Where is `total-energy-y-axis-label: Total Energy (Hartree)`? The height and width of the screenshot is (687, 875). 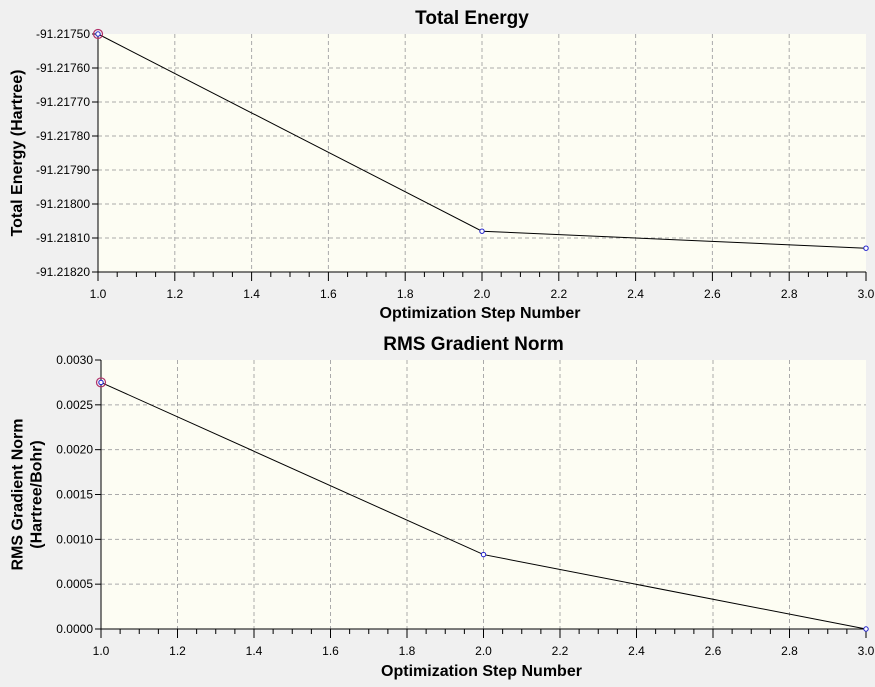
total-energy-y-axis-label: Total Energy (Hartree) is located at coordinates (17, 153).